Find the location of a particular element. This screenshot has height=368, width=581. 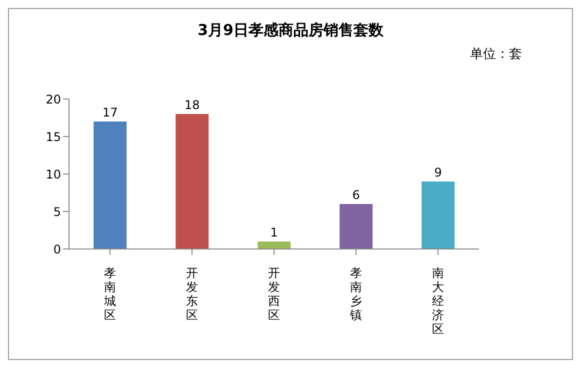

y-tick-label: 5 is located at coordinates (57, 211).